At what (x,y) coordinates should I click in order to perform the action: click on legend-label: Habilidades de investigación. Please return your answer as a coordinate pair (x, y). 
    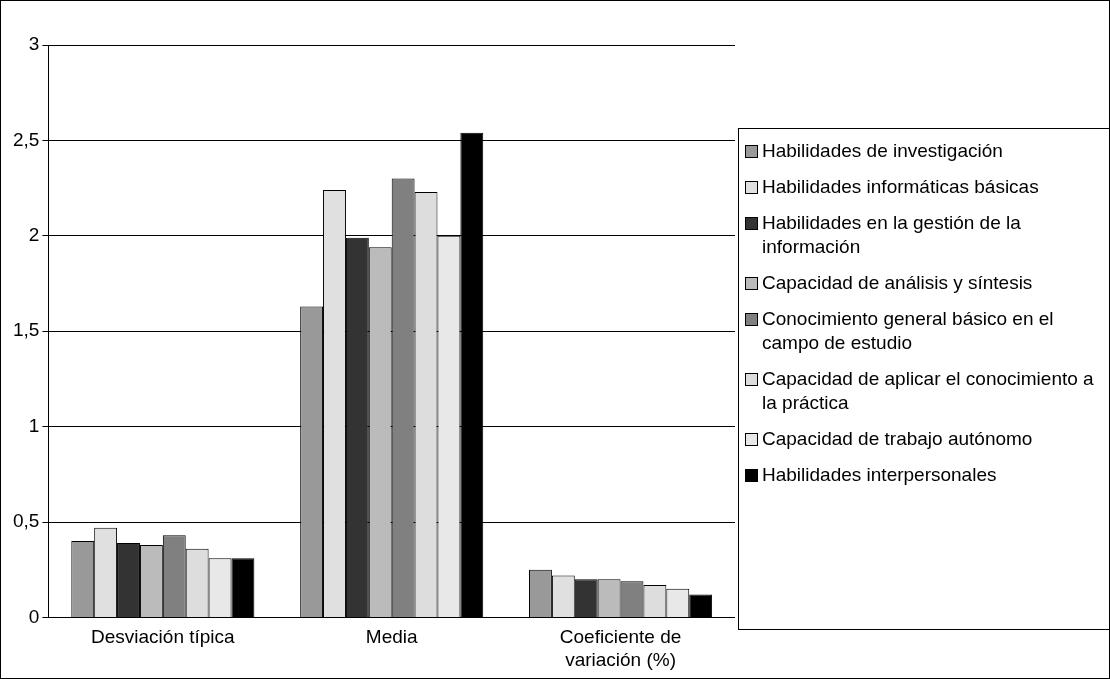
    Looking at the image, I should click on (882, 151).